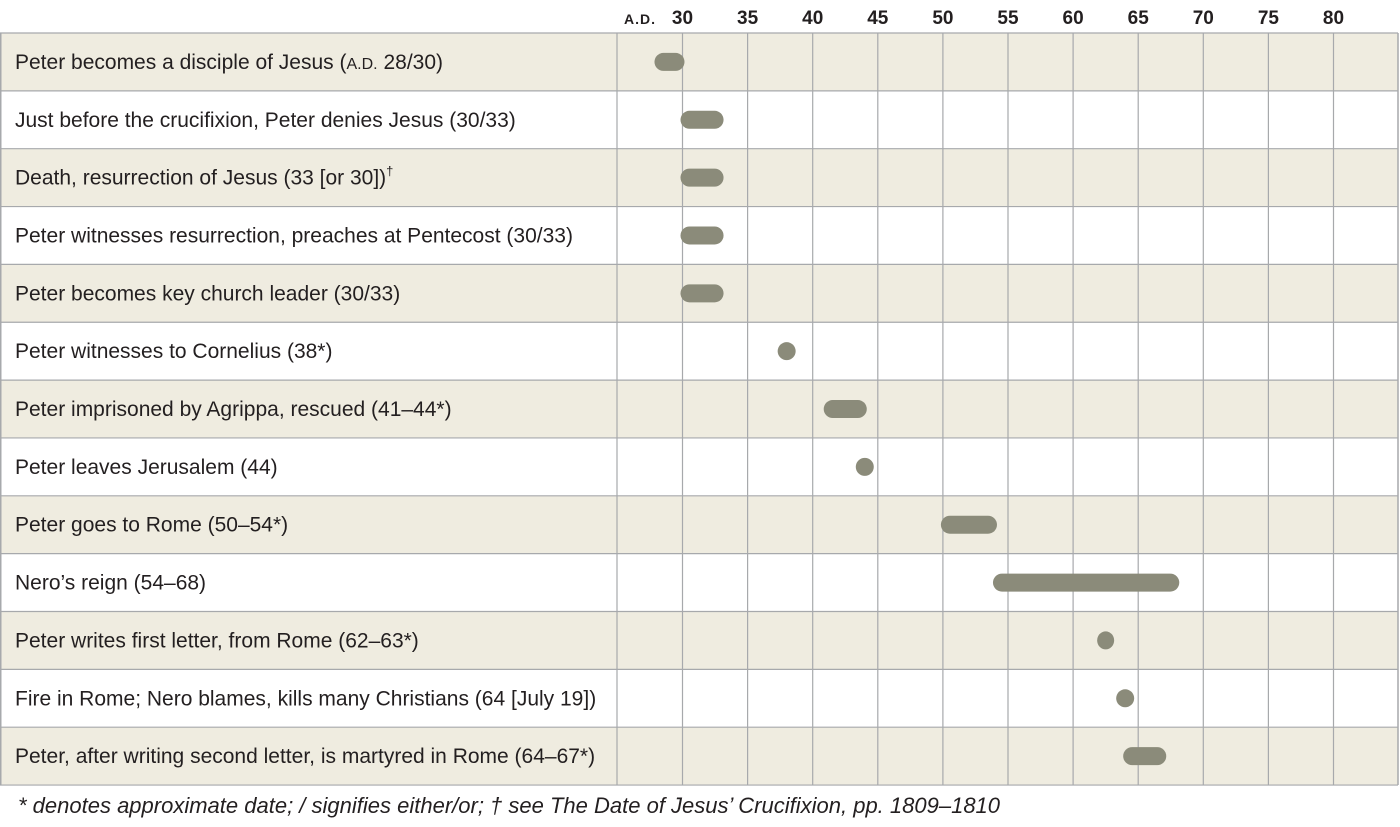  I want to click on era-label: A.D., so click(640, 19).